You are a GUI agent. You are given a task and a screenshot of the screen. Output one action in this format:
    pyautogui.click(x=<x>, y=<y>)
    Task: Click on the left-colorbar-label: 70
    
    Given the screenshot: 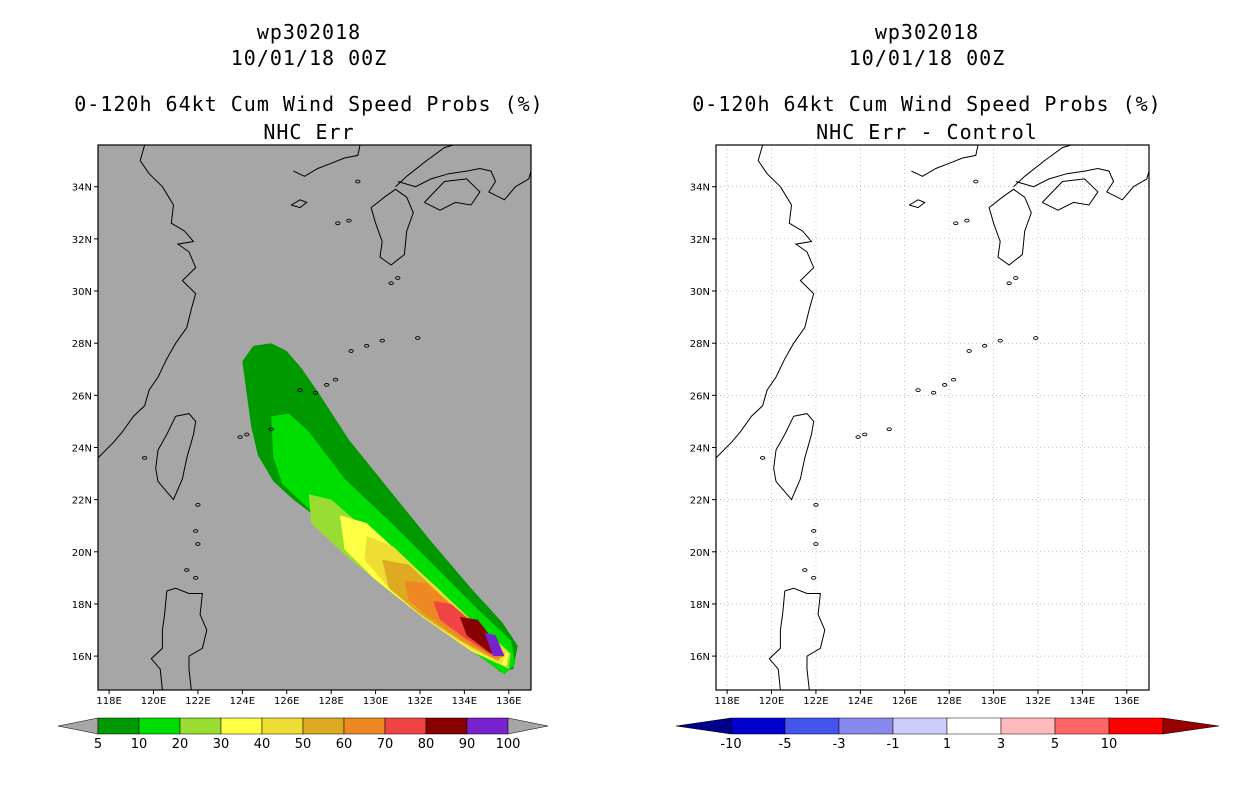 What is the action you would take?
    pyautogui.click(x=385, y=744)
    